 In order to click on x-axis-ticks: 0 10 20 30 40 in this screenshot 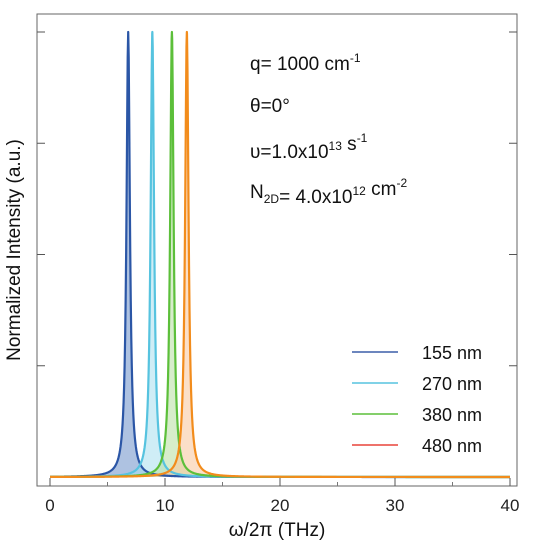, I will do `click(282, 496)`.